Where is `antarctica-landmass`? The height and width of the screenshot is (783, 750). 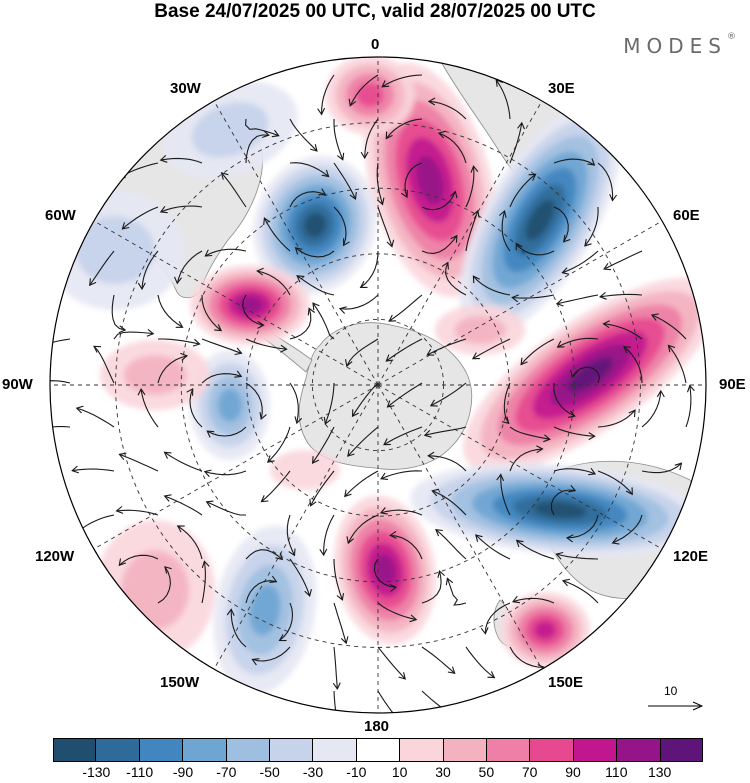 antarctica-landmass is located at coordinates (385, 396).